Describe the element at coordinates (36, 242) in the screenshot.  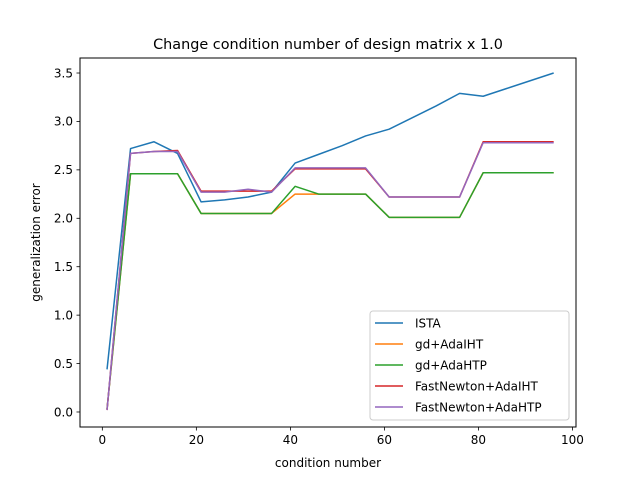
I see `y-axis-label: generalization error` at that location.